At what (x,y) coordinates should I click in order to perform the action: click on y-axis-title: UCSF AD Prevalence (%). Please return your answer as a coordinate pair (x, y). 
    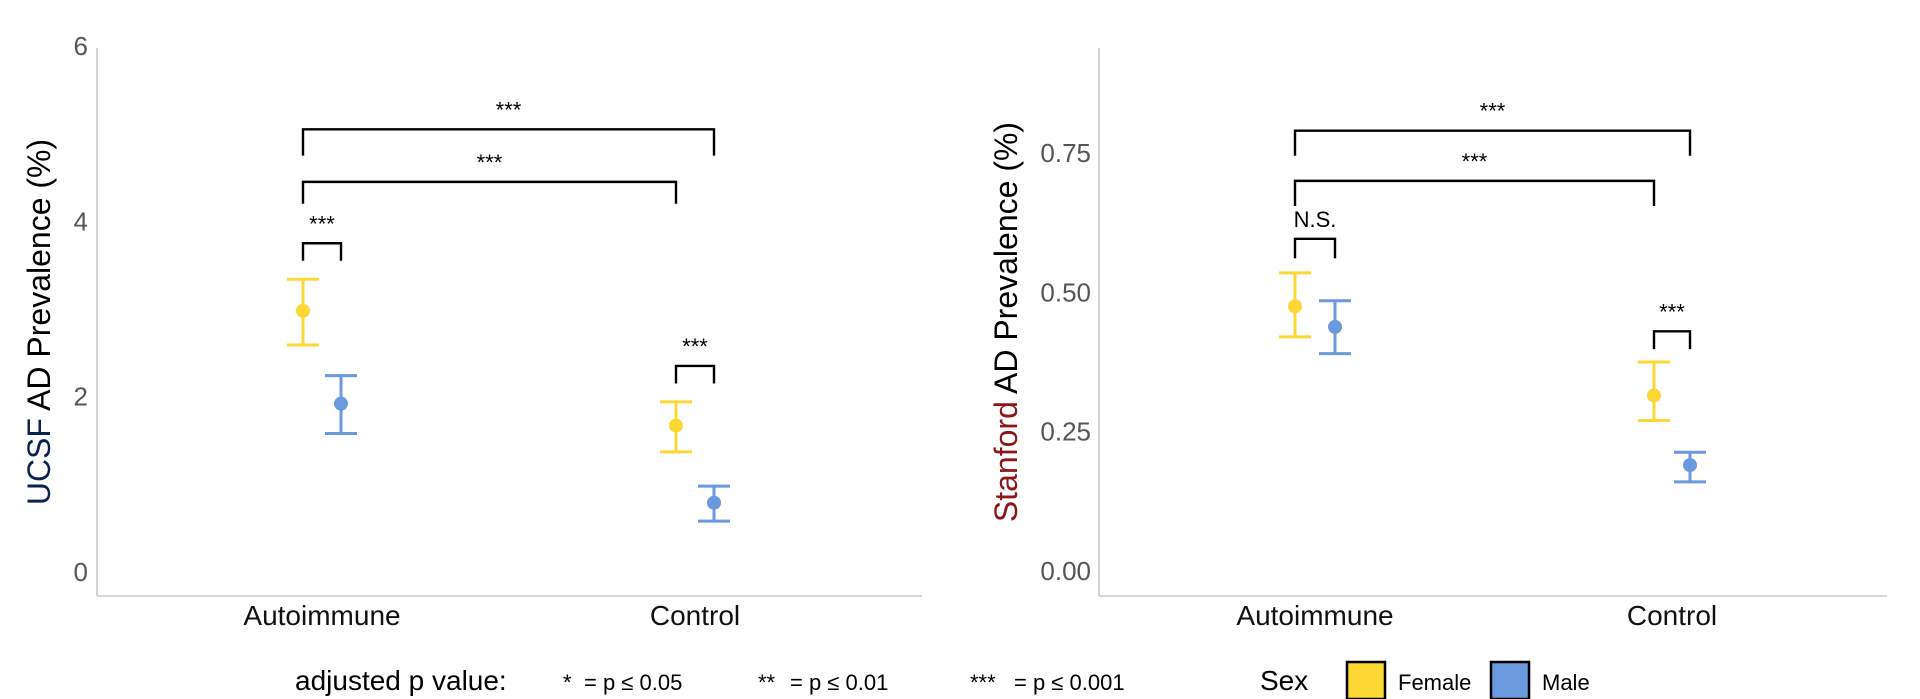
    Looking at the image, I should click on (39, 322).